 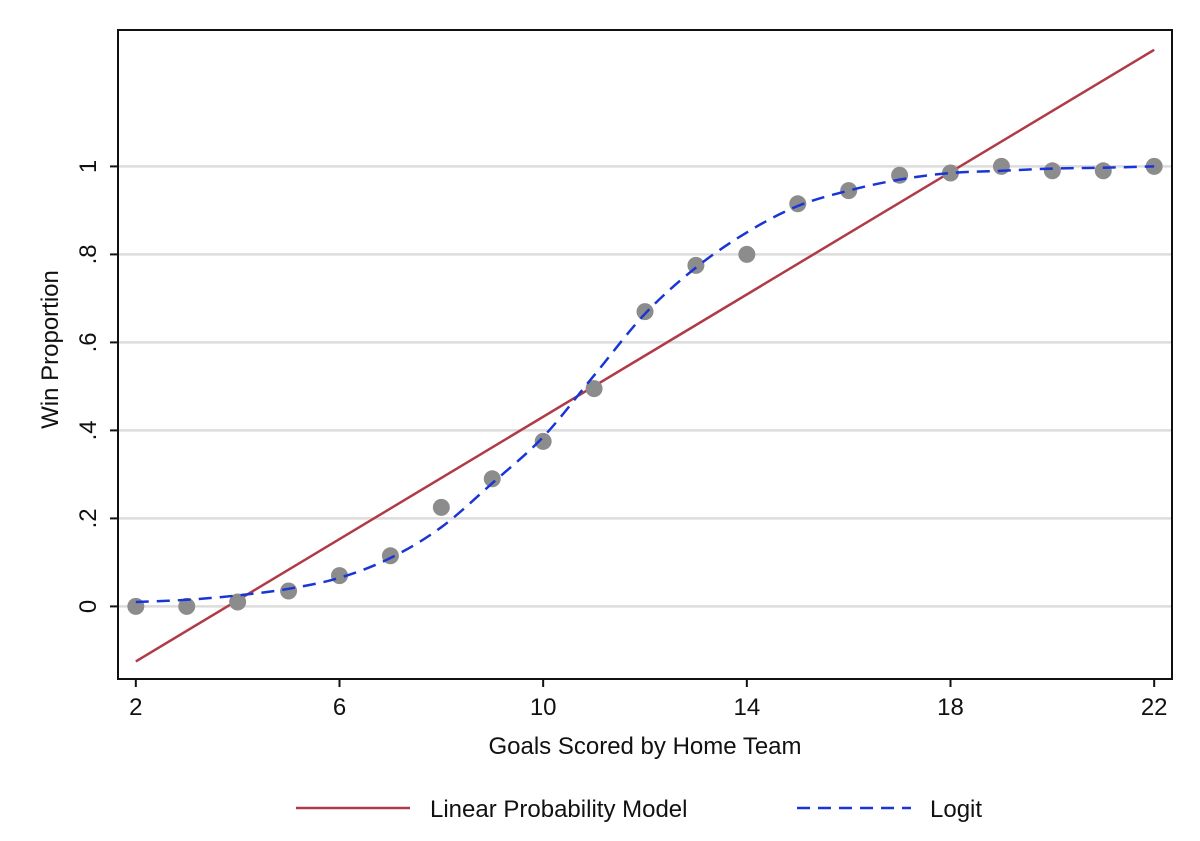 What do you see at coordinates (746, 707) in the screenshot?
I see `x-tick-label: 14` at bounding box center [746, 707].